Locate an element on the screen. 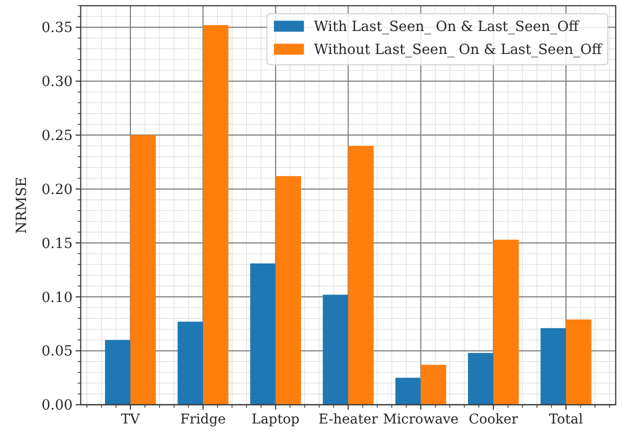 The width and height of the screenshot is (622, 434). x-tick-label: Laptop is located at coordinates (276, 420).